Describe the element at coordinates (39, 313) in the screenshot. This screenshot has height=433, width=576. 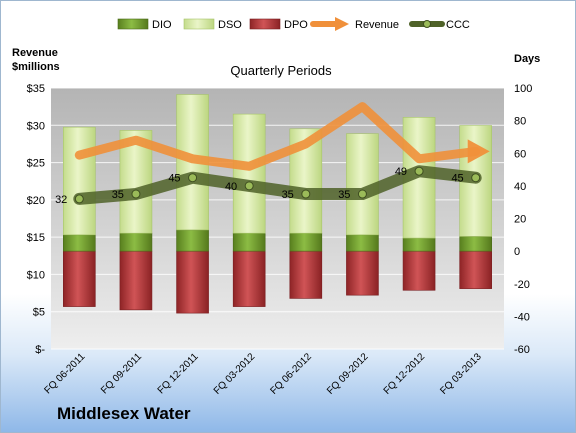
I see `y-left-tick: $5` at that location.